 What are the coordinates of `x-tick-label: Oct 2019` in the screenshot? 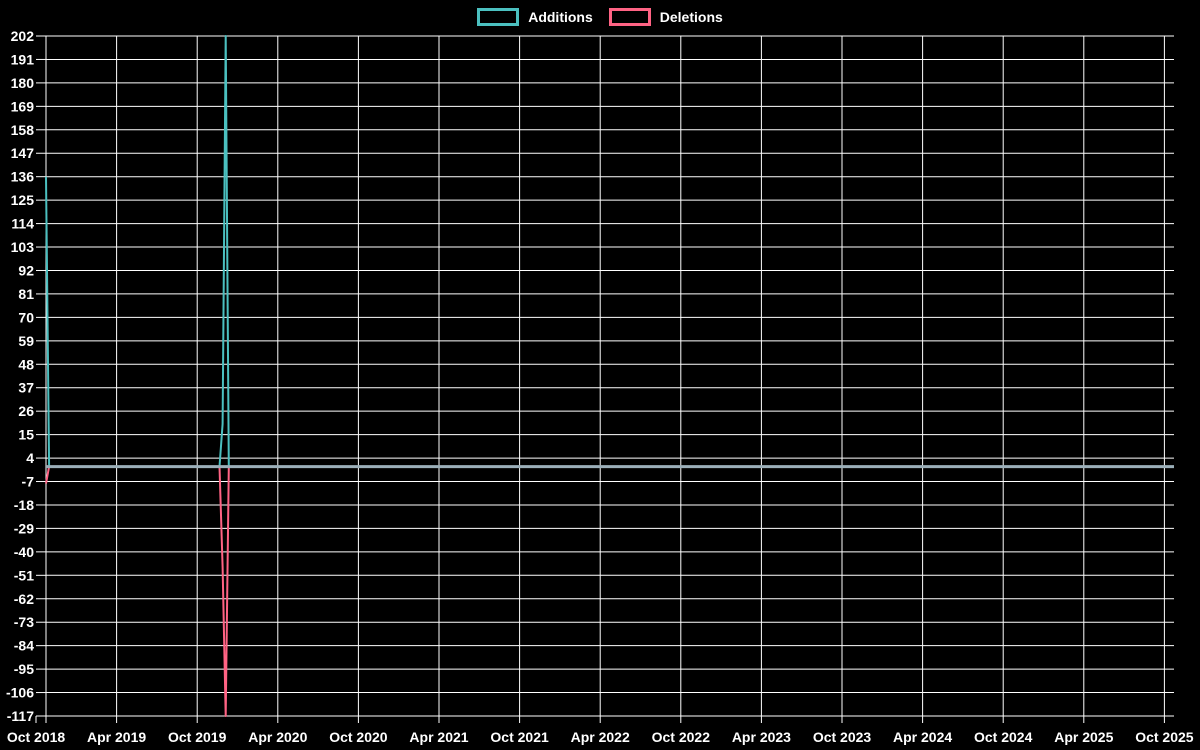 It's located at (197, 737).